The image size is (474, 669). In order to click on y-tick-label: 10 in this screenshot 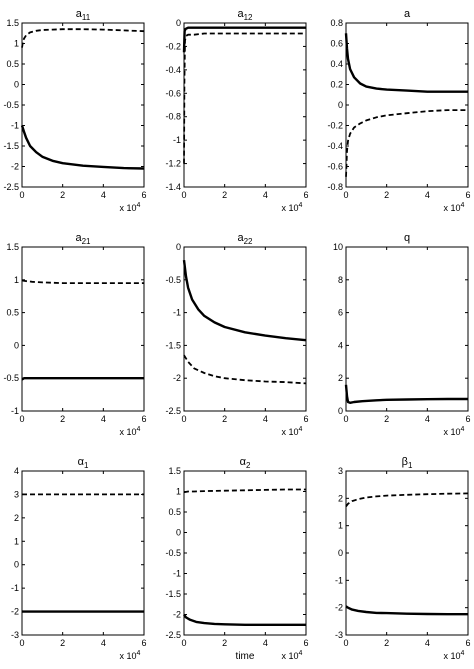, I will do `click(338, 247)`.